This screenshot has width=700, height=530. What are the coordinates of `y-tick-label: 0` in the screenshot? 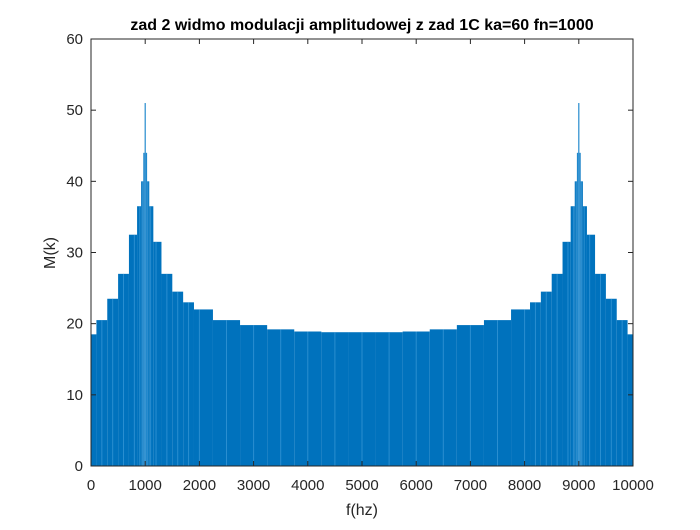 It's located at (79, 466).